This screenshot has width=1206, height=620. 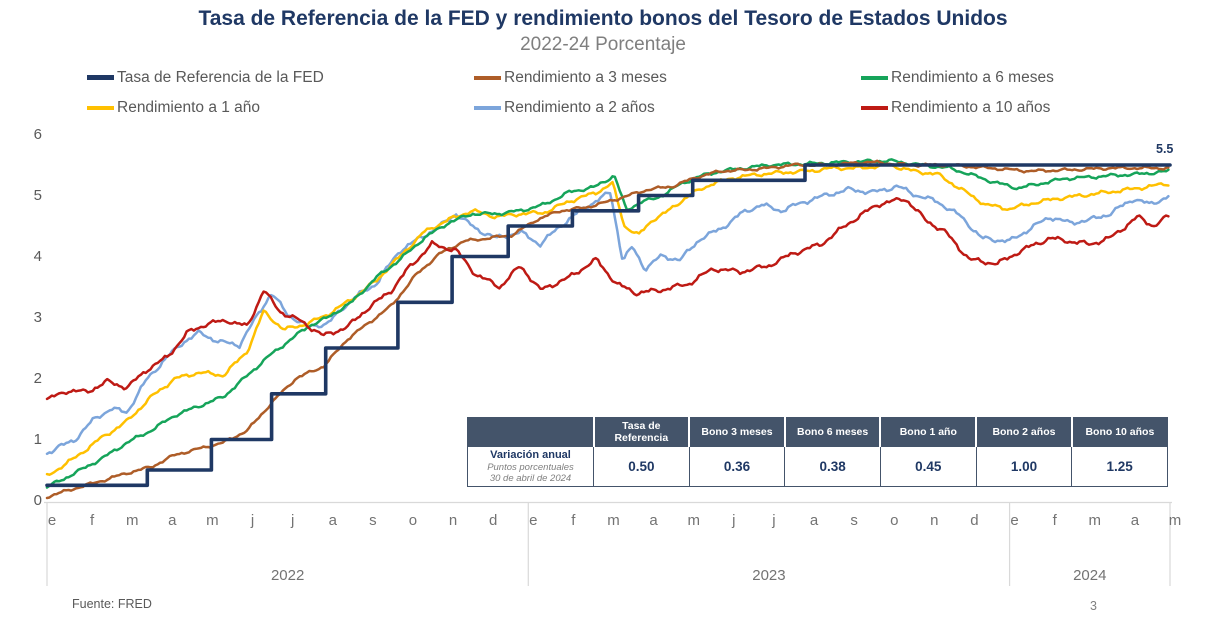 What do you see at coordinates (971, 107) in the screenshot?
I see `legend-label: Rendimiento a 10 años` at bounding box center [971, 107].